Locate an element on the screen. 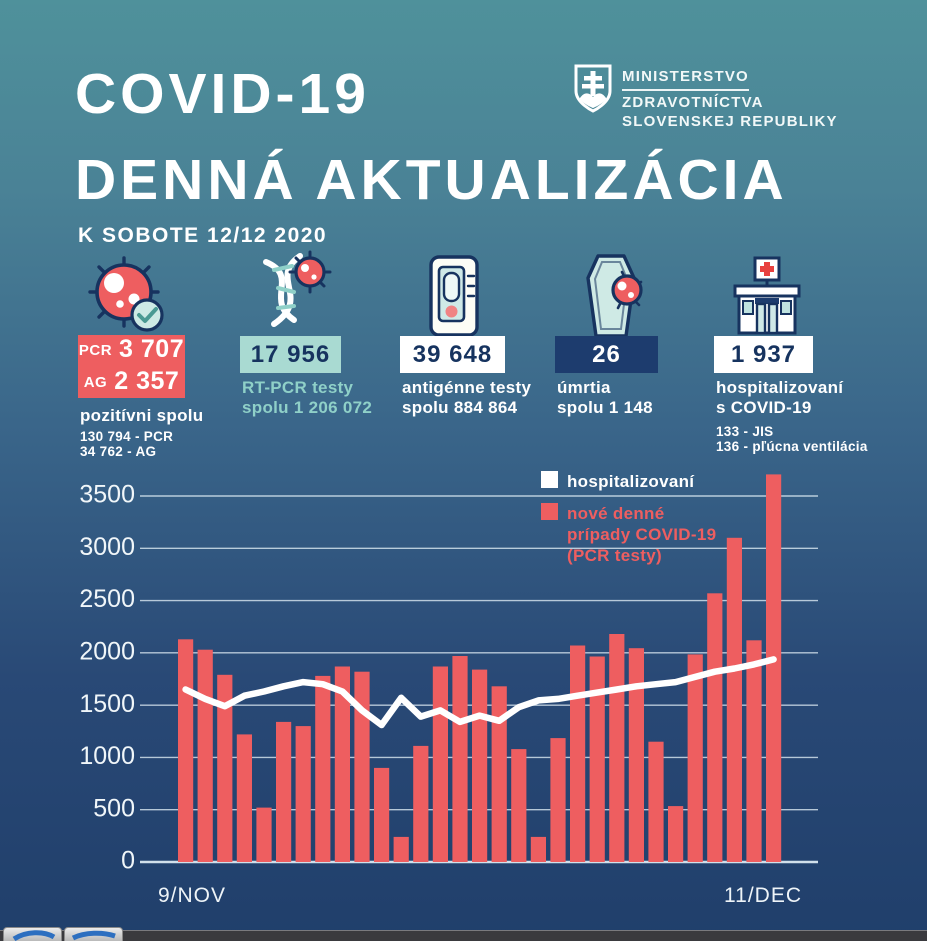  y-tick-label: 3000 is located at coordinates (107, 547).